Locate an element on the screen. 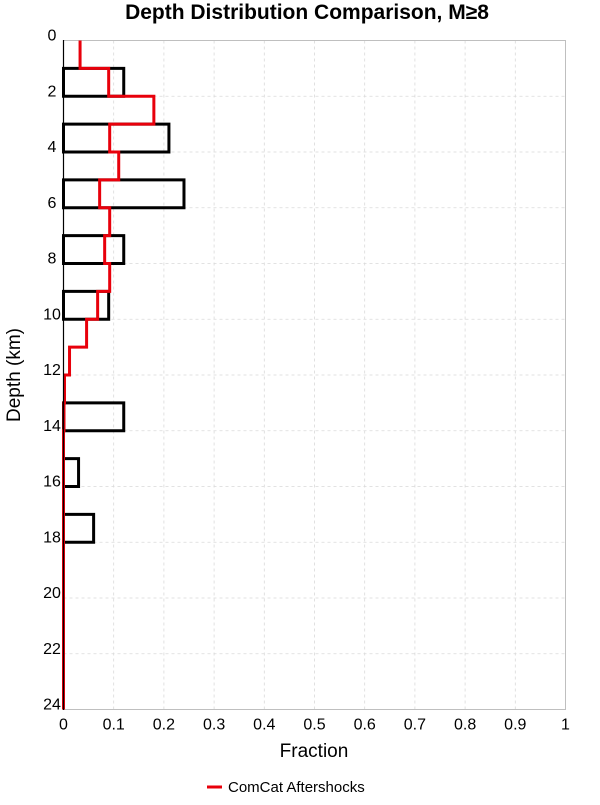  y-tick-label: 14 is located at coordinates (52, 426).